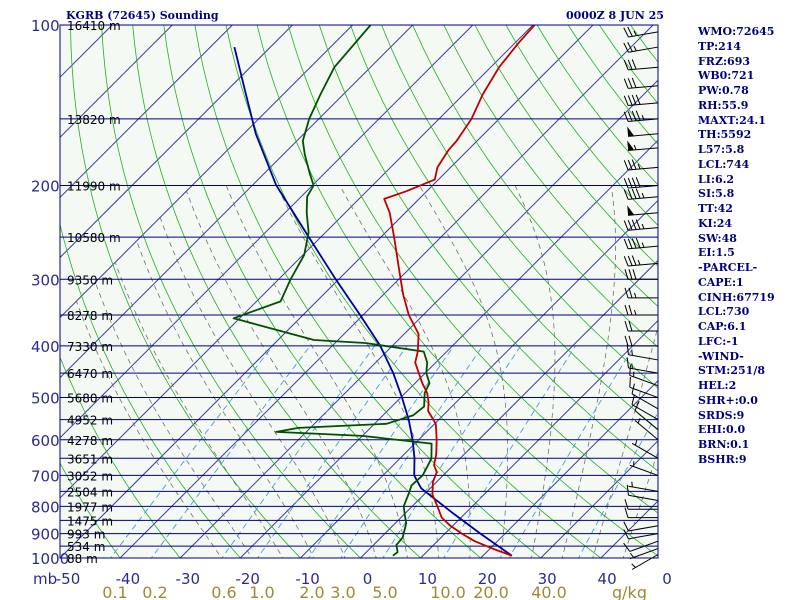 This screenshot has height=600, width=800. What do you see at coordinates (722, 459) in the screenshot?
I see `stability-index: BSHR:9` at bounding box center [722, 459].